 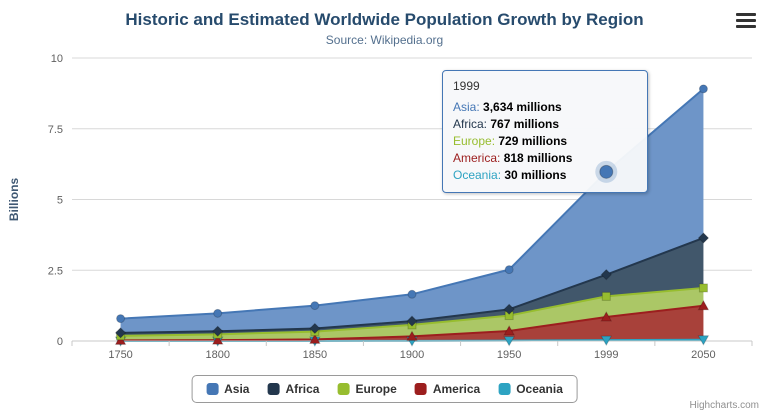 I want to click on legend-item-europe: Europe, so click(x=367, y=389).